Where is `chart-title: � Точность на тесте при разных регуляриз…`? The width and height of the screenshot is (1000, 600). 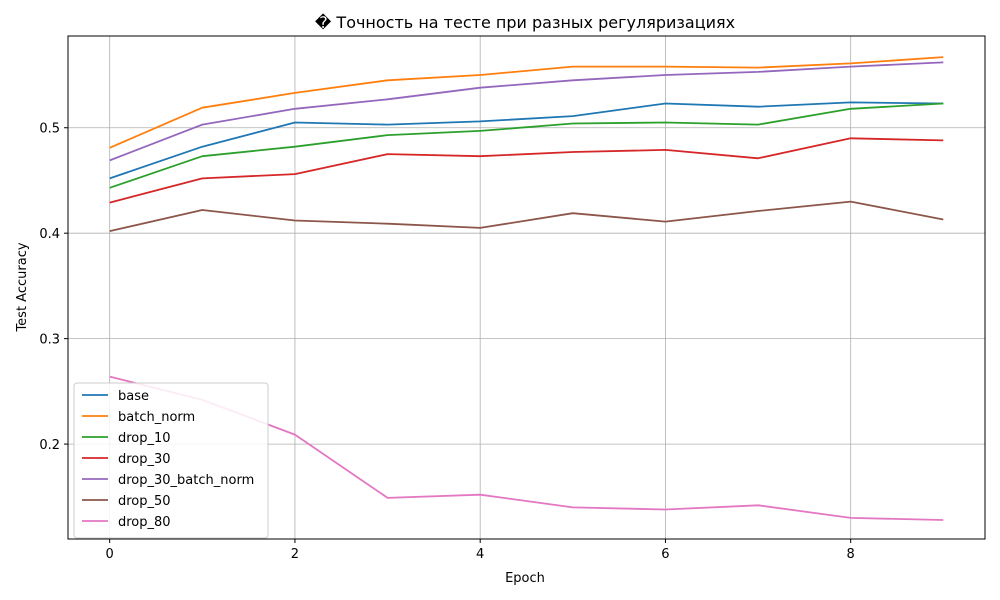 chart-title: � Точность на тесте при разных регуляриз… is located at coordinates (525, 22).